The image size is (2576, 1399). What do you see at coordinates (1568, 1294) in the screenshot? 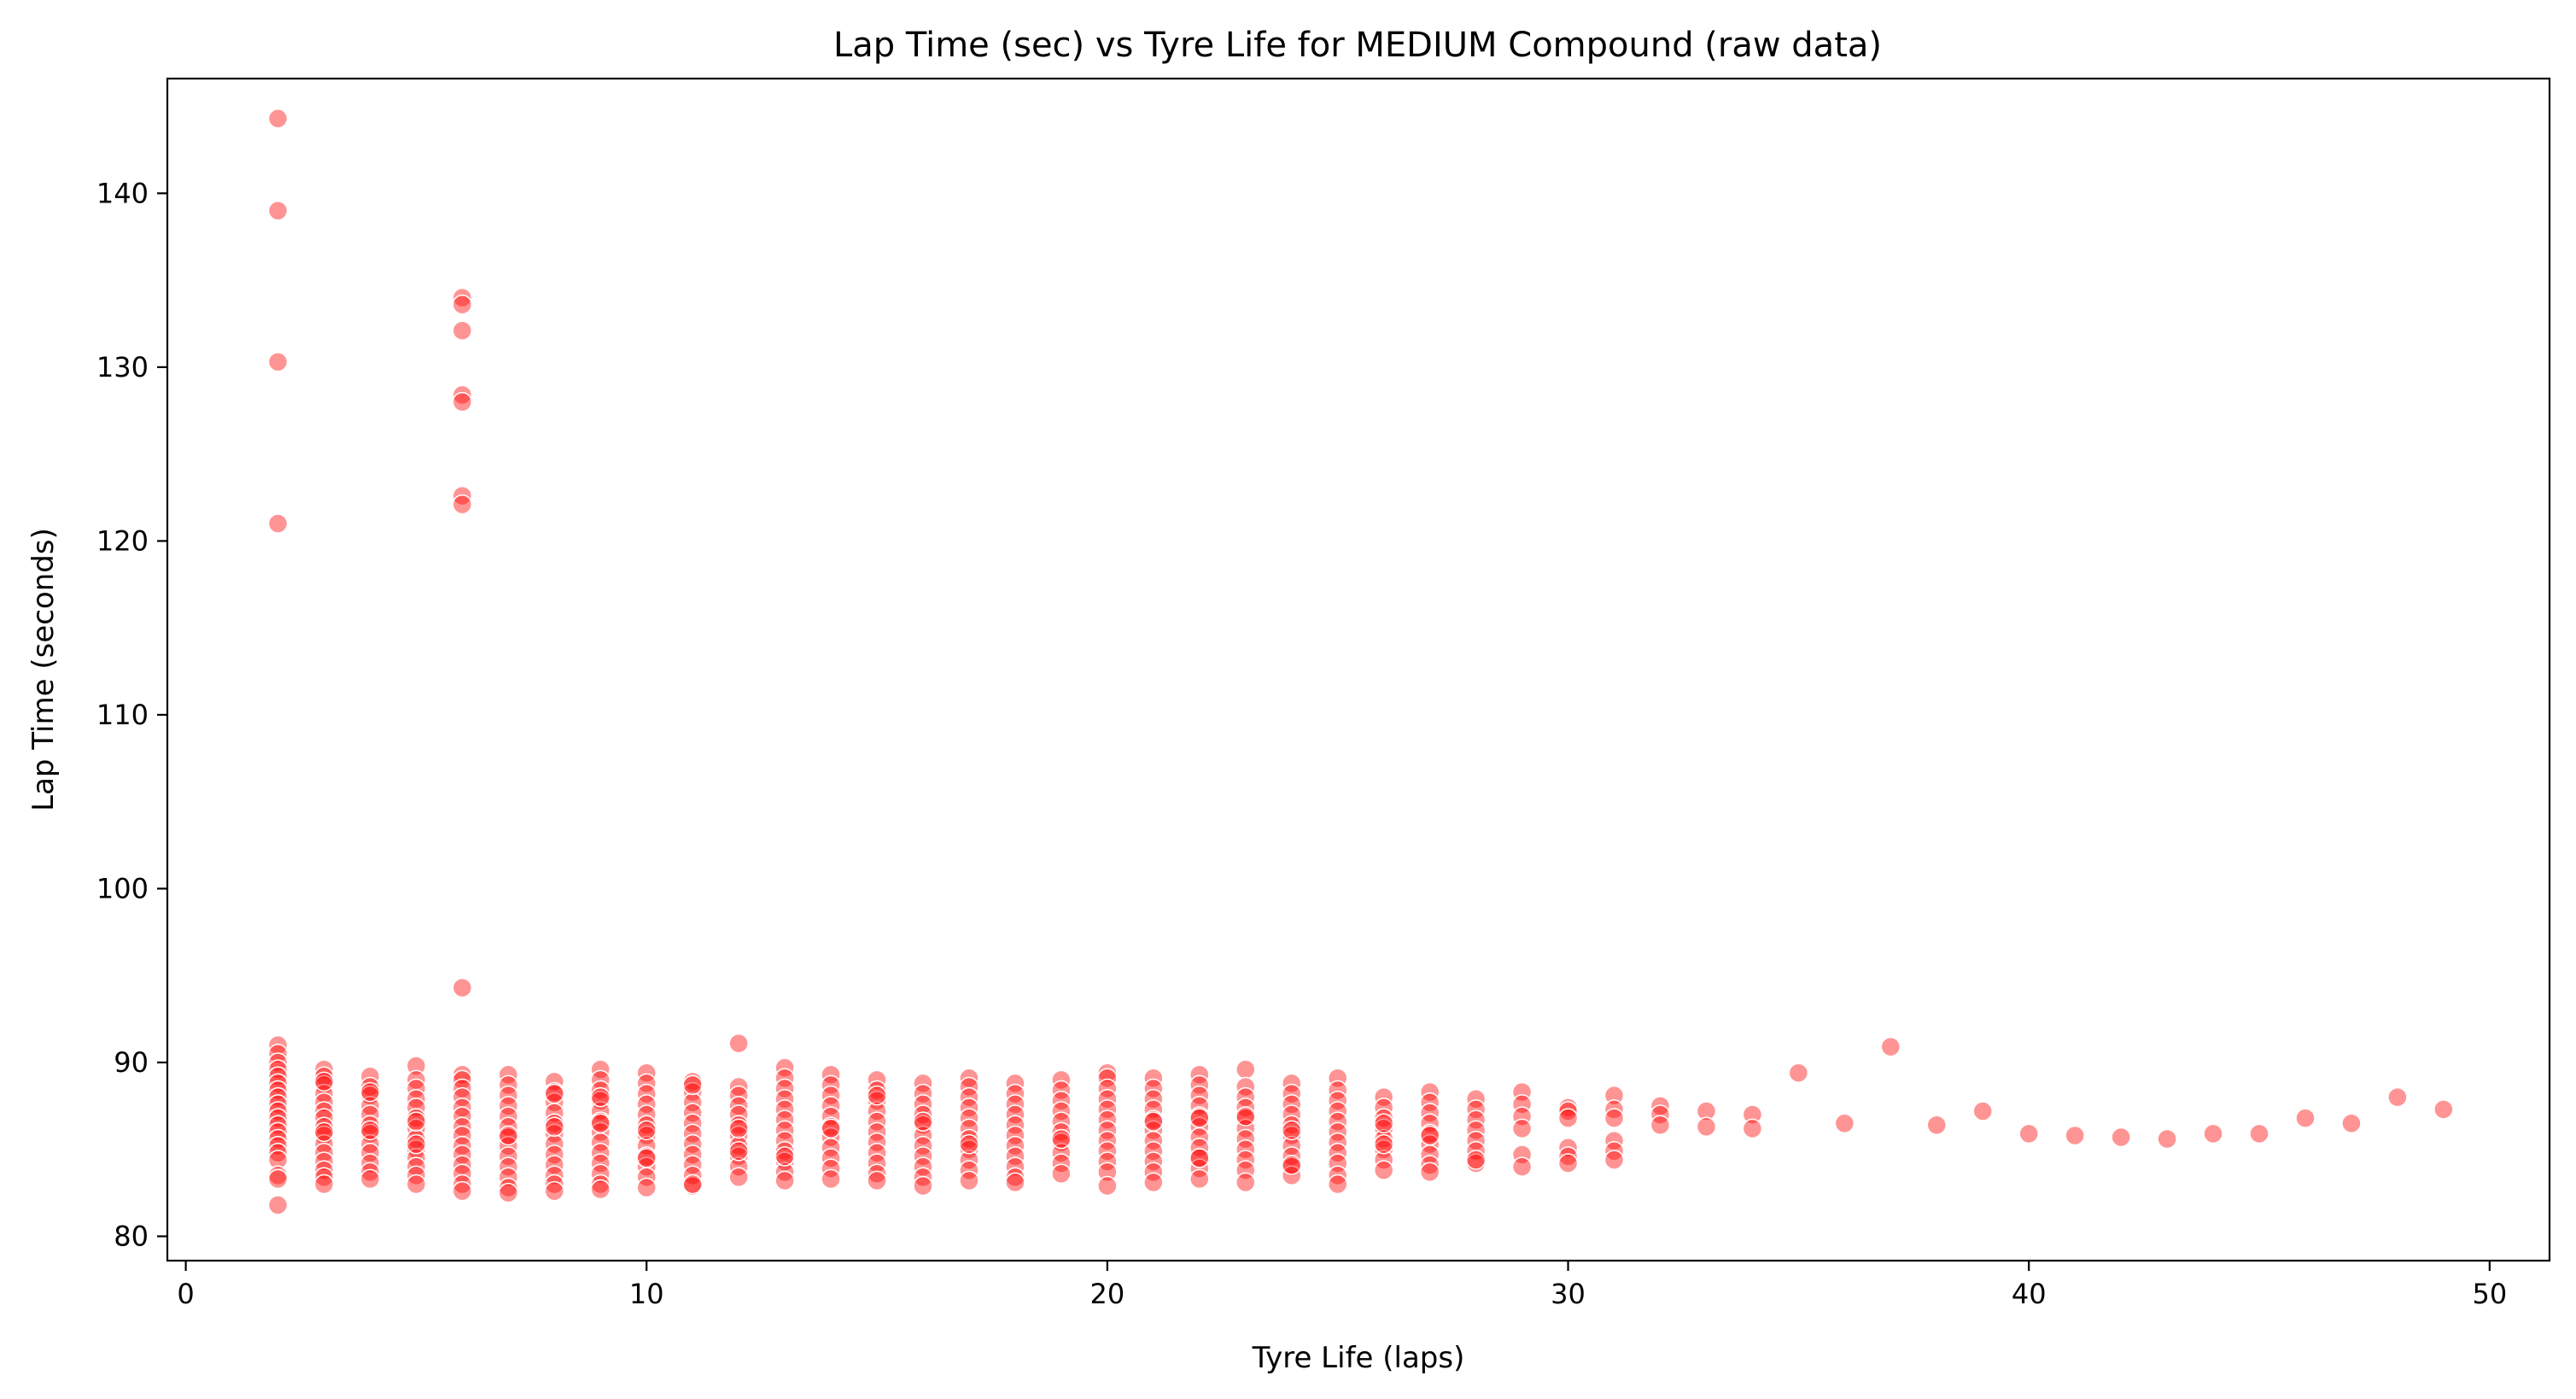
I see `x-tick-label: 30` at bounding box center [1568, 1294].